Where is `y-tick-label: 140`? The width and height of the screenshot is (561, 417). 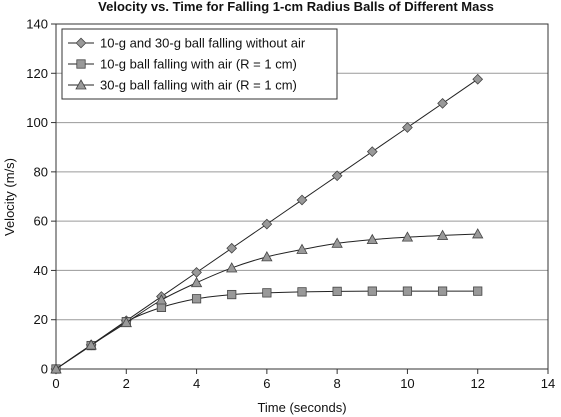
y-tick-label: 140 is located at coordinates (37, 24).